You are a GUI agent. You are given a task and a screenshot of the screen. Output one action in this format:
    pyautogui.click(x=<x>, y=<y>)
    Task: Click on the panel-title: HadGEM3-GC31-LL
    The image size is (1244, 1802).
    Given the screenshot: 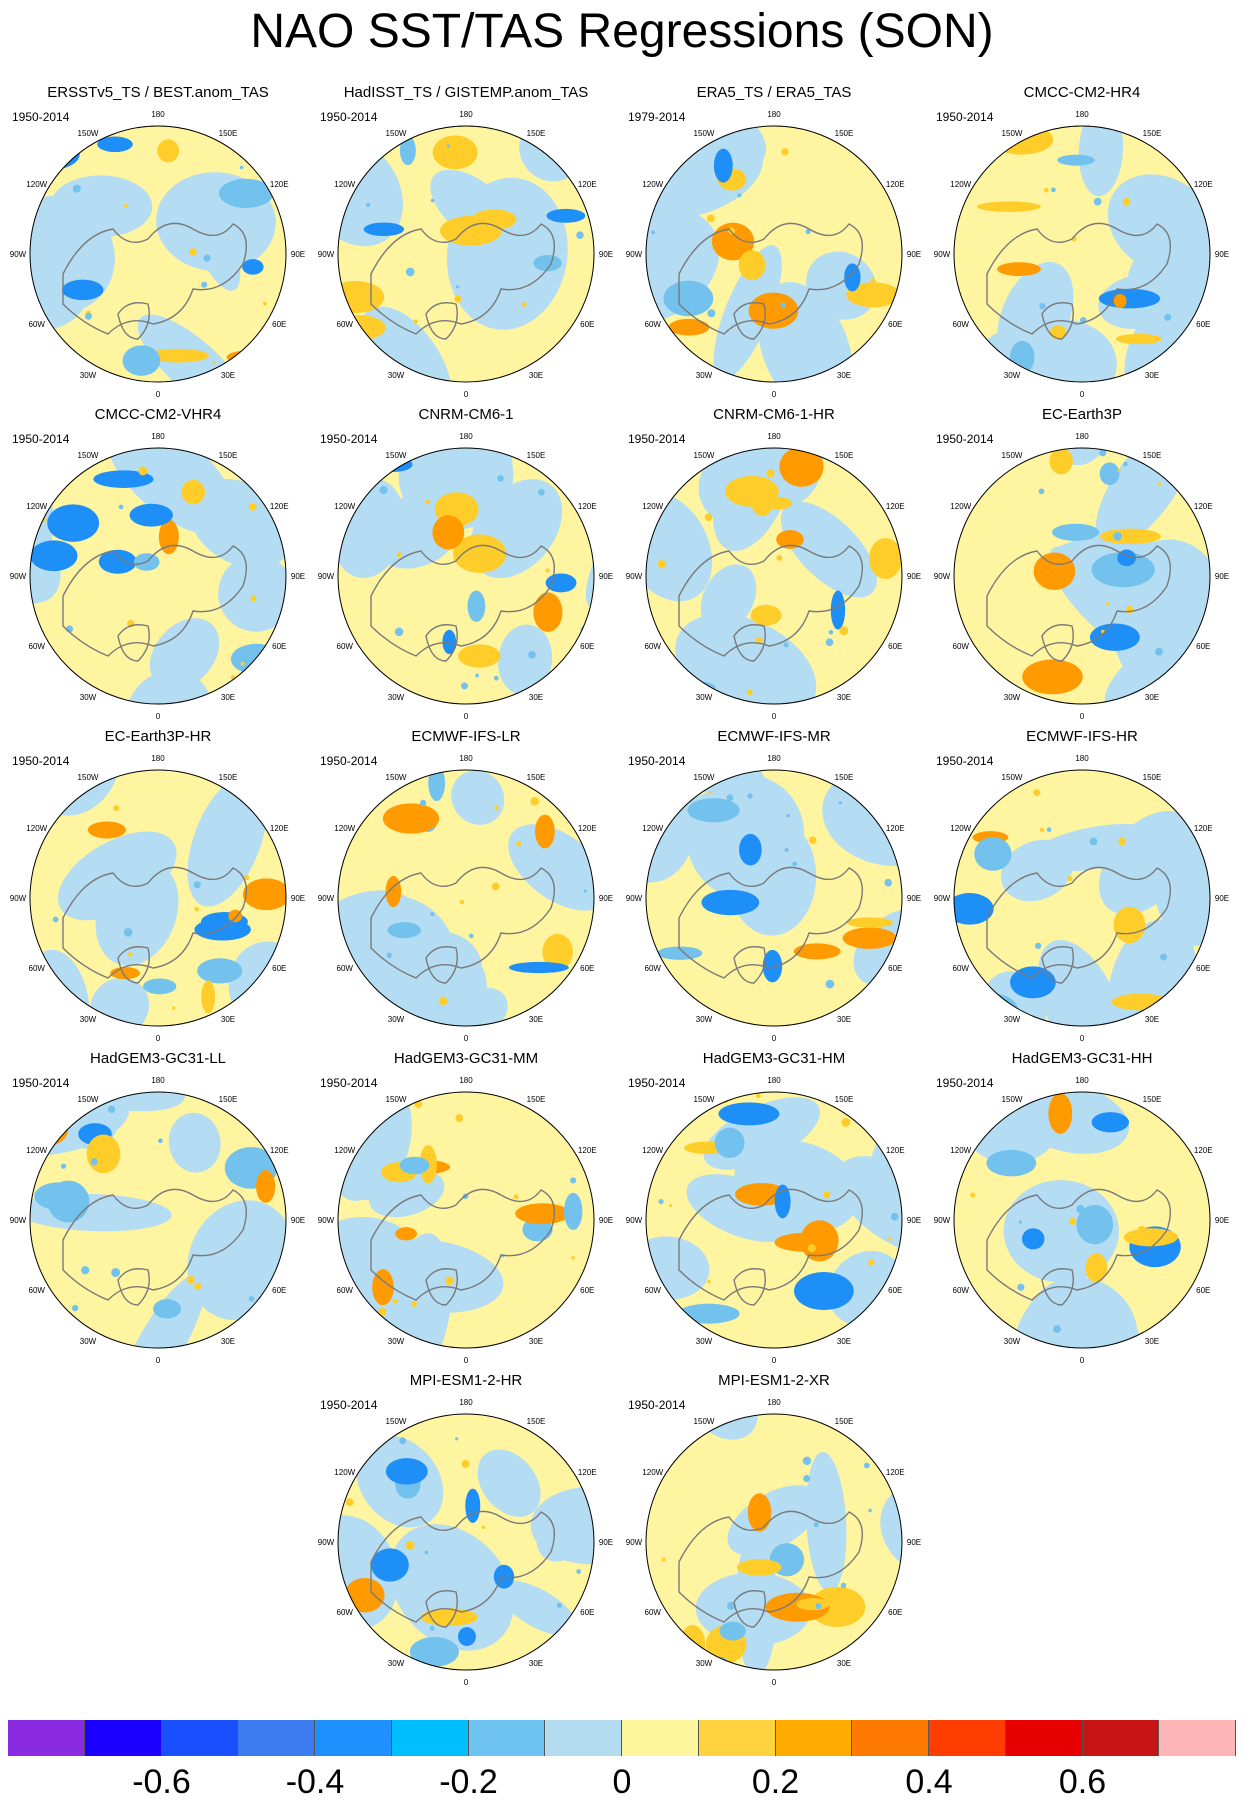 What is the action you would take?
    pyautogui.click(x=158, y=1058)
    